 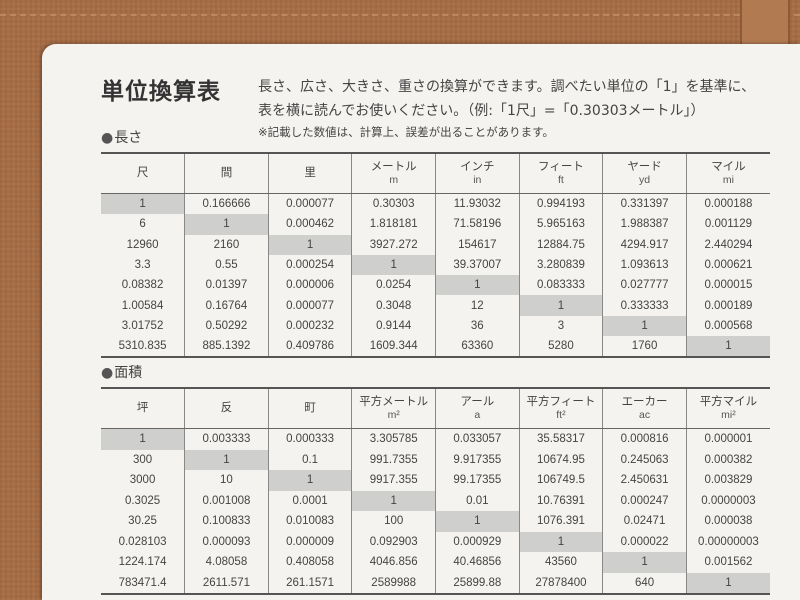 I want to click on table-cell: 4046.856, so click(x=393, y=562).